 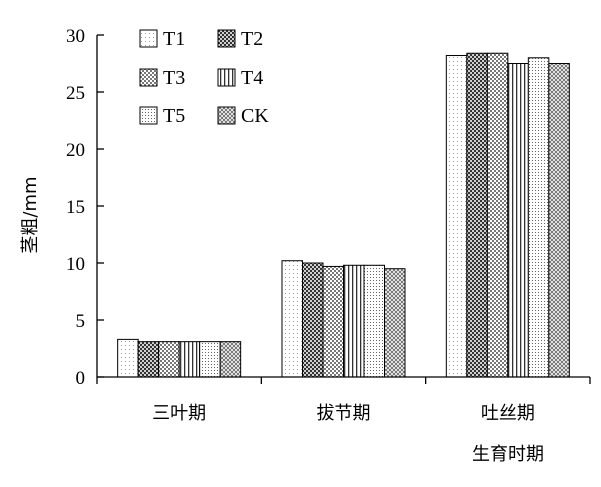 I want to click on y-tick-label: 25, so click(x=75, y=93).